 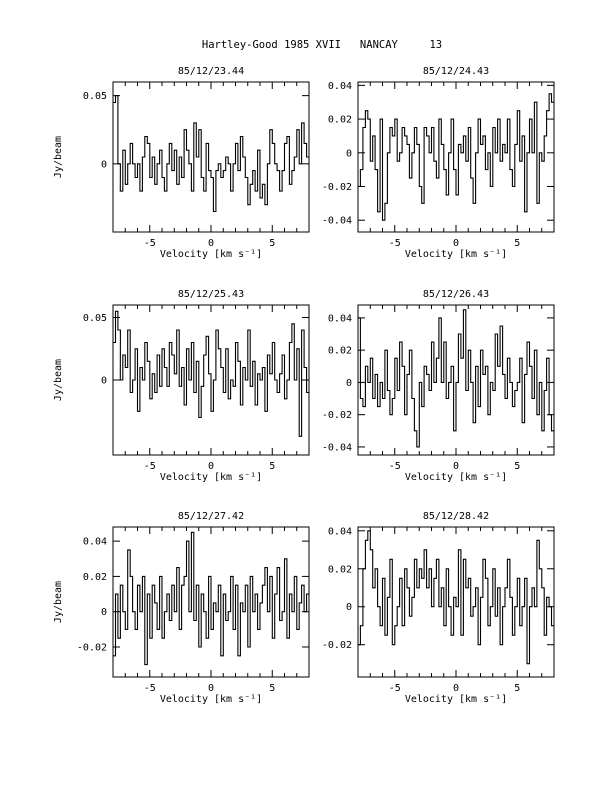 I want to click on panel-title: 85/12/26.43, so click(x=456, y=294).